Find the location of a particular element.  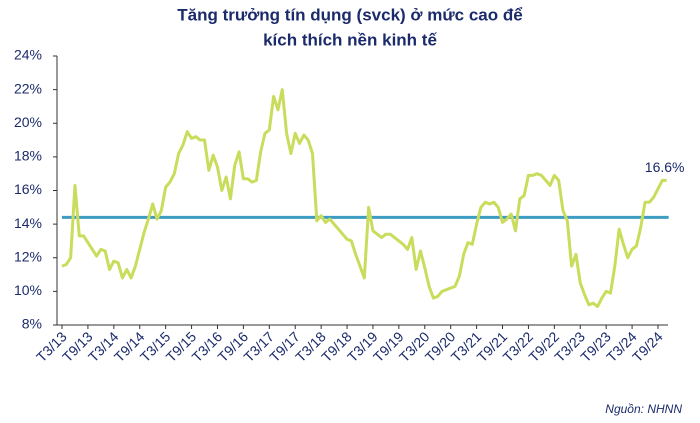

y-tick-label: 24% is located at coordinates (28, 55).